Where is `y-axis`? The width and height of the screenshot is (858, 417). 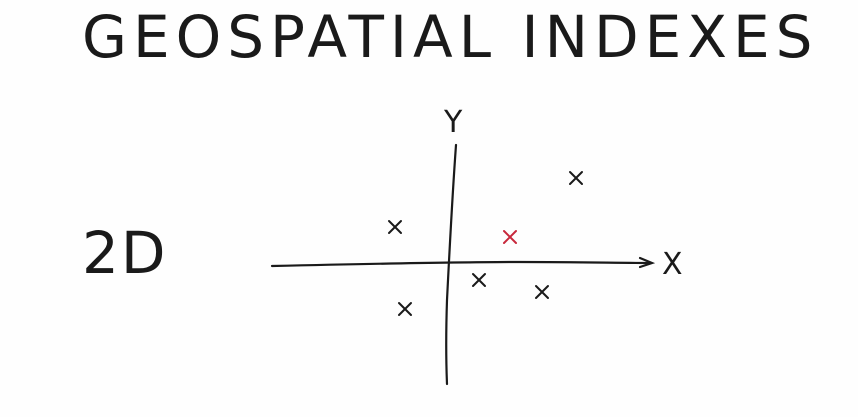 y-axis is located at coordinates (451, 264).